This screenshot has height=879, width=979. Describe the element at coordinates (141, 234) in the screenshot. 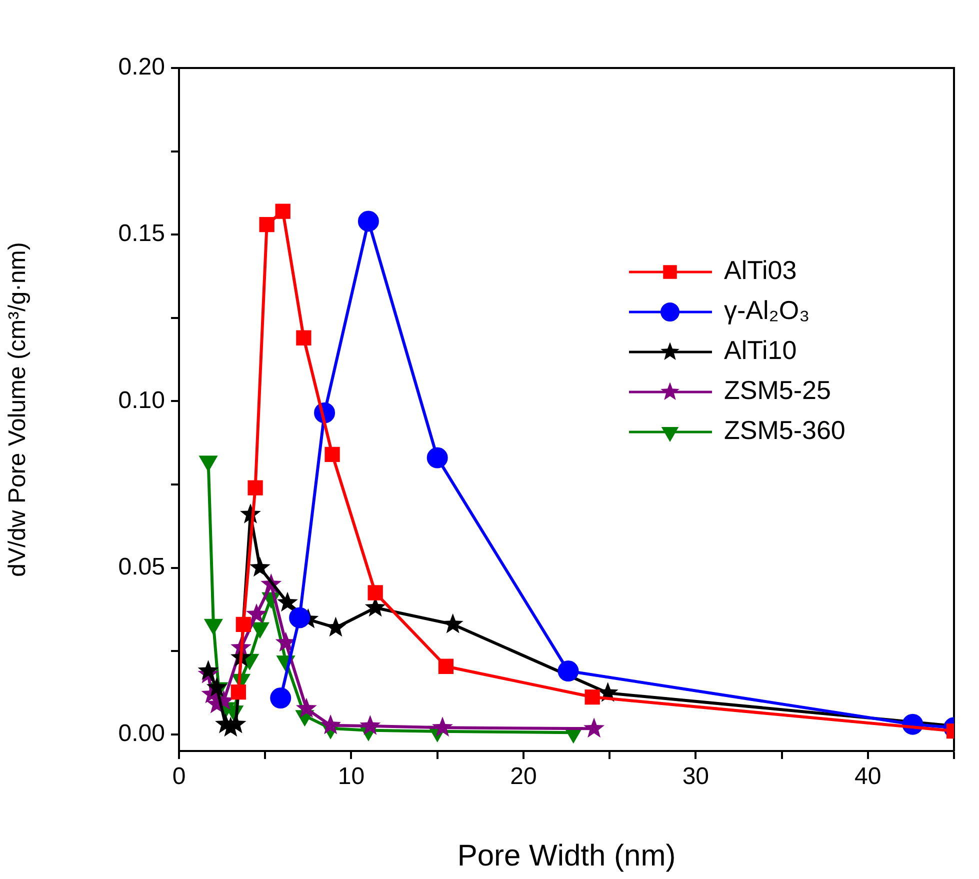

I see `y-tick-label: 0.15` at that location.